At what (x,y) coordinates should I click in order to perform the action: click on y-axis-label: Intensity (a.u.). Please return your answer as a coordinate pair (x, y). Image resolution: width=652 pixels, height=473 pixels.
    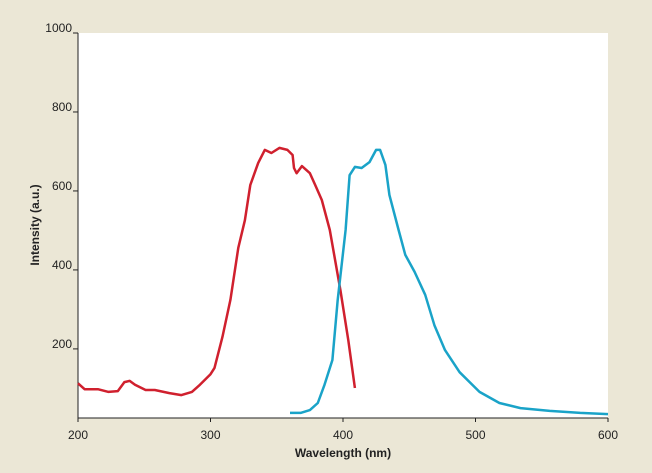
    Looking at the image, I should click on (35, 224).